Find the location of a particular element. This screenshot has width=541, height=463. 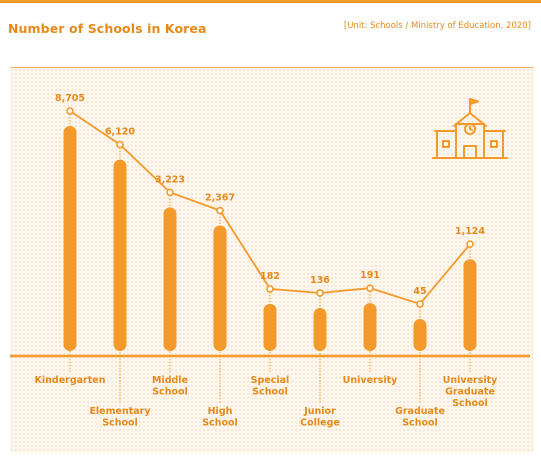

category-label: Middle School is located at coordinates (170, 386).